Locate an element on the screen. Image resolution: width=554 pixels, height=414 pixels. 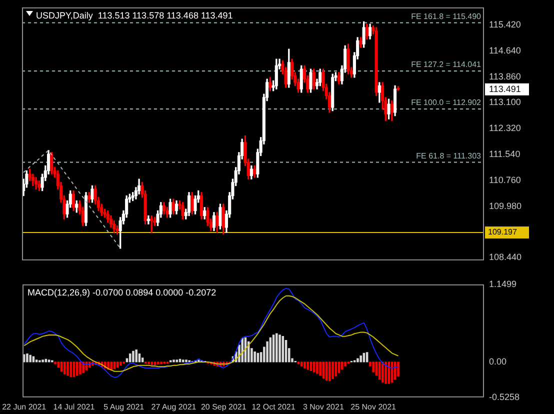
ref-line-label: FE 161.8 = 115.490 is located at coordinates (446, 16).